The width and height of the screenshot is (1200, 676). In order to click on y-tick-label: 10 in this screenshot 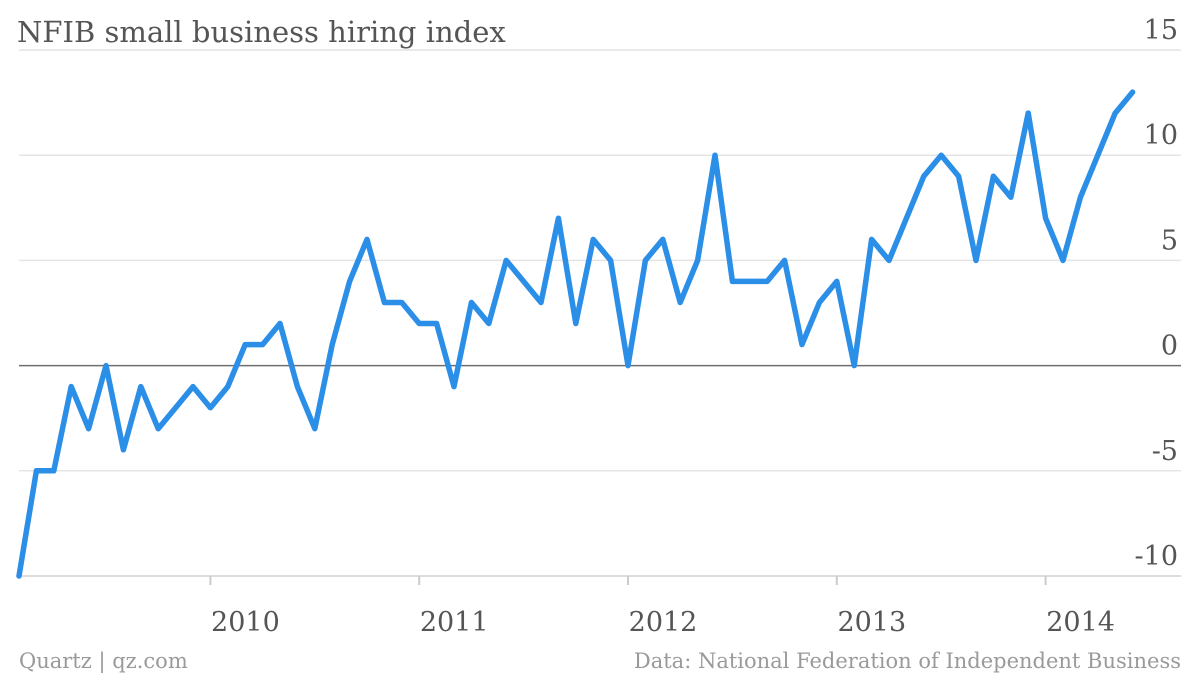, I will do `click(1161, 135)`.